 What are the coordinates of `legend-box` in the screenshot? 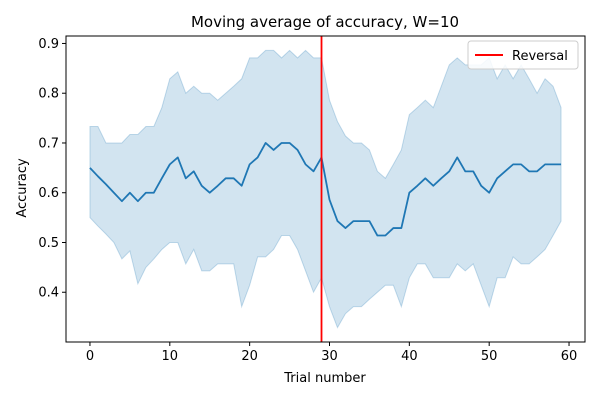 It's located at (523, 55).